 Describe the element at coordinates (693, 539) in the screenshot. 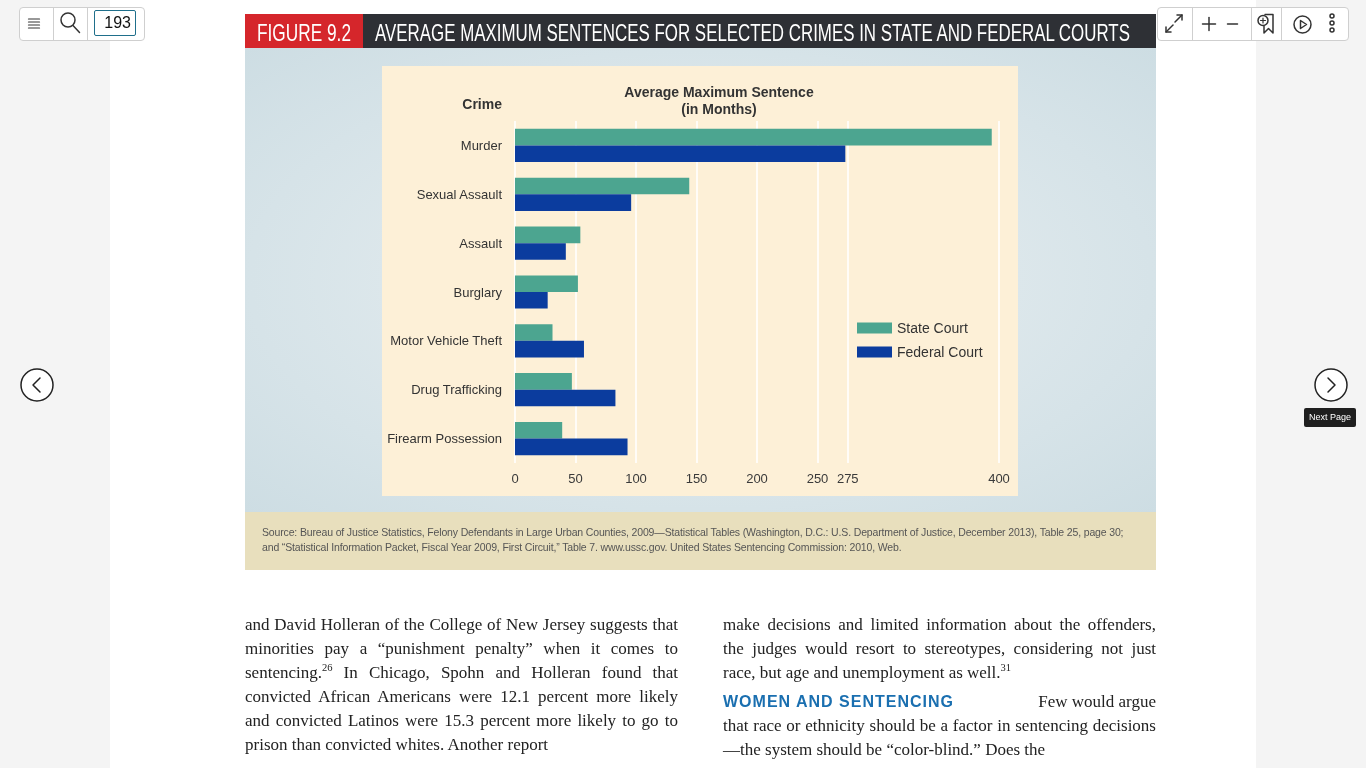

I see `source-note: Source: Bureau of Justice Statistics, Felony Defendants in Large Urban Counties, 2009—Statistical Tables (Washington, D.C.: U.S. Department of Justice, December 2013), Table 25, page 30; and “Statistical Information Packet, Fiscal Year 2009, First Circuit,” Table 7. www.ussc.gov. United States Sentencing Commission: 2010, Web.` at that location.